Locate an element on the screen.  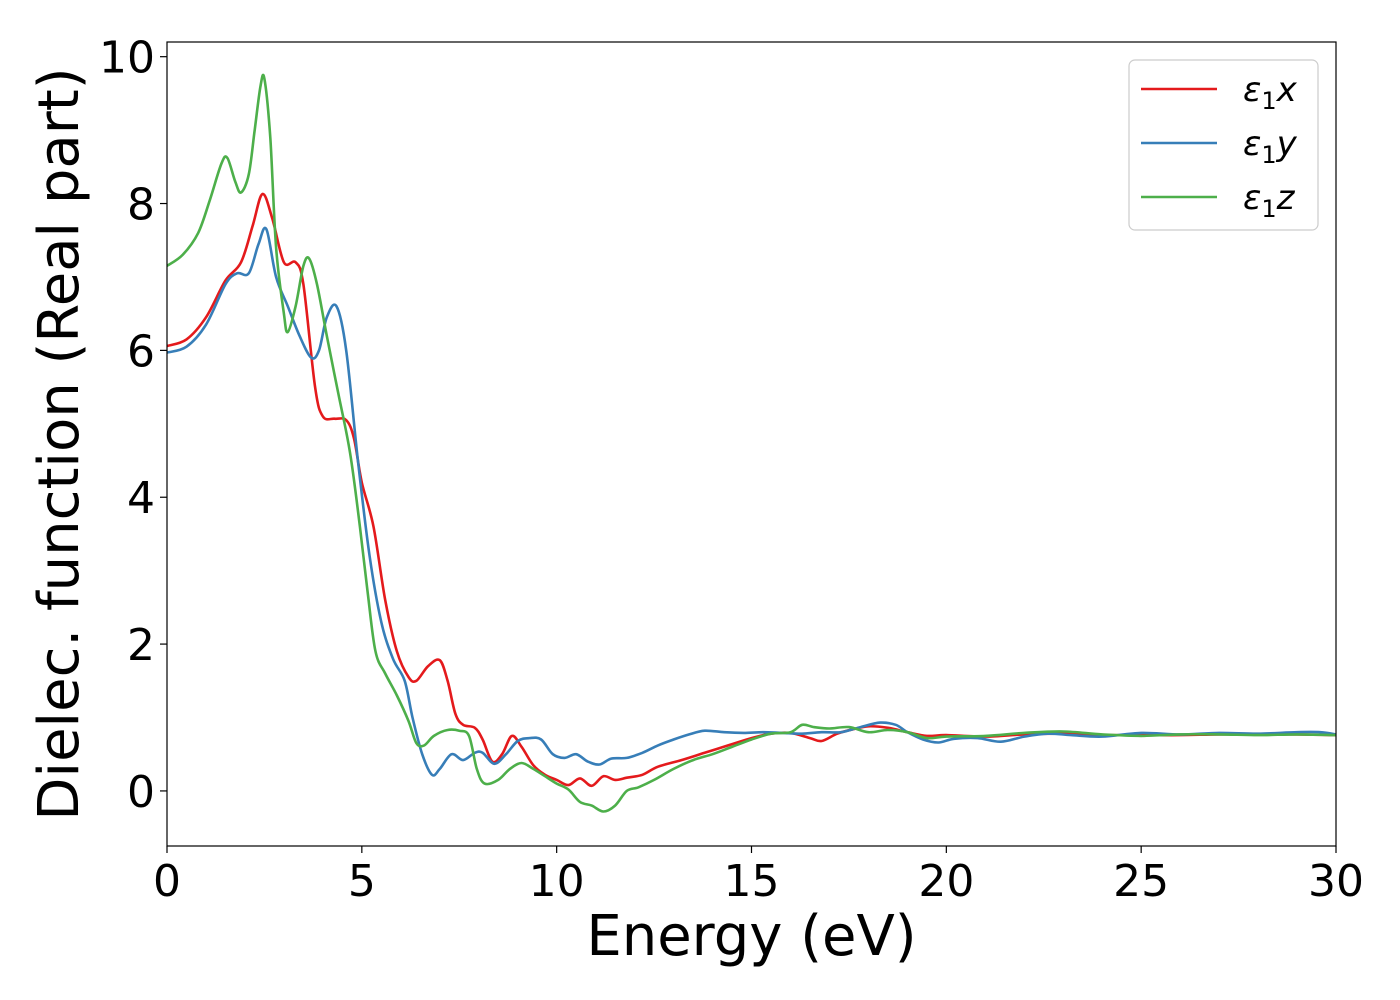
y-tick-label: 10 is located at coordinates (127, 58).